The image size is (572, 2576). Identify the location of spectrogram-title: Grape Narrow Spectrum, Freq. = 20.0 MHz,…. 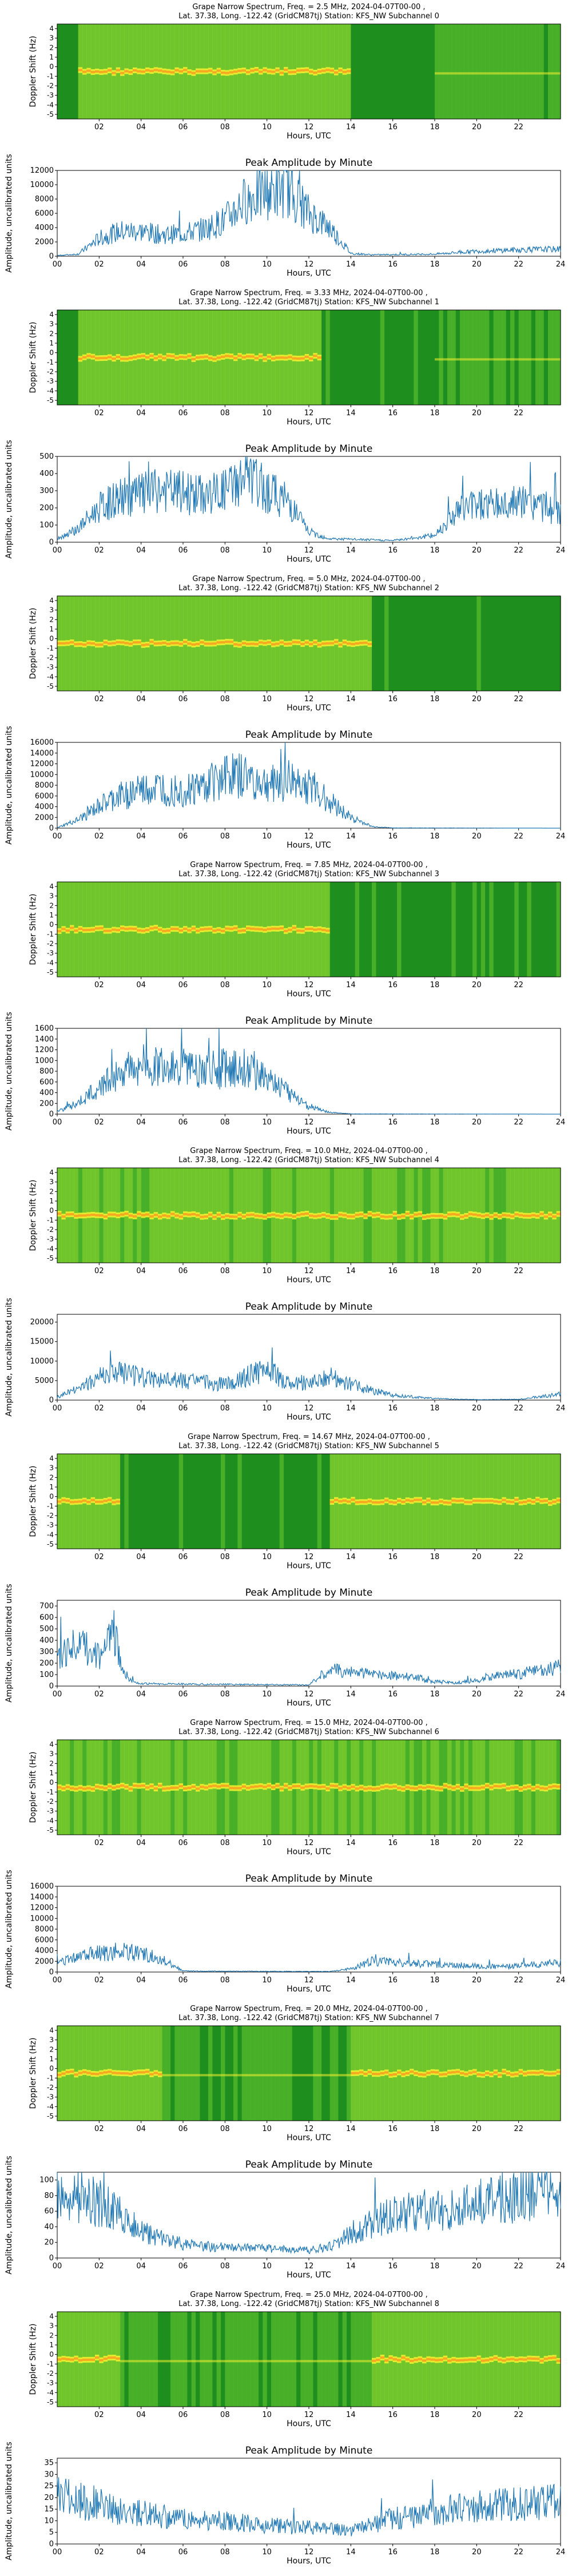
(308, 2009).